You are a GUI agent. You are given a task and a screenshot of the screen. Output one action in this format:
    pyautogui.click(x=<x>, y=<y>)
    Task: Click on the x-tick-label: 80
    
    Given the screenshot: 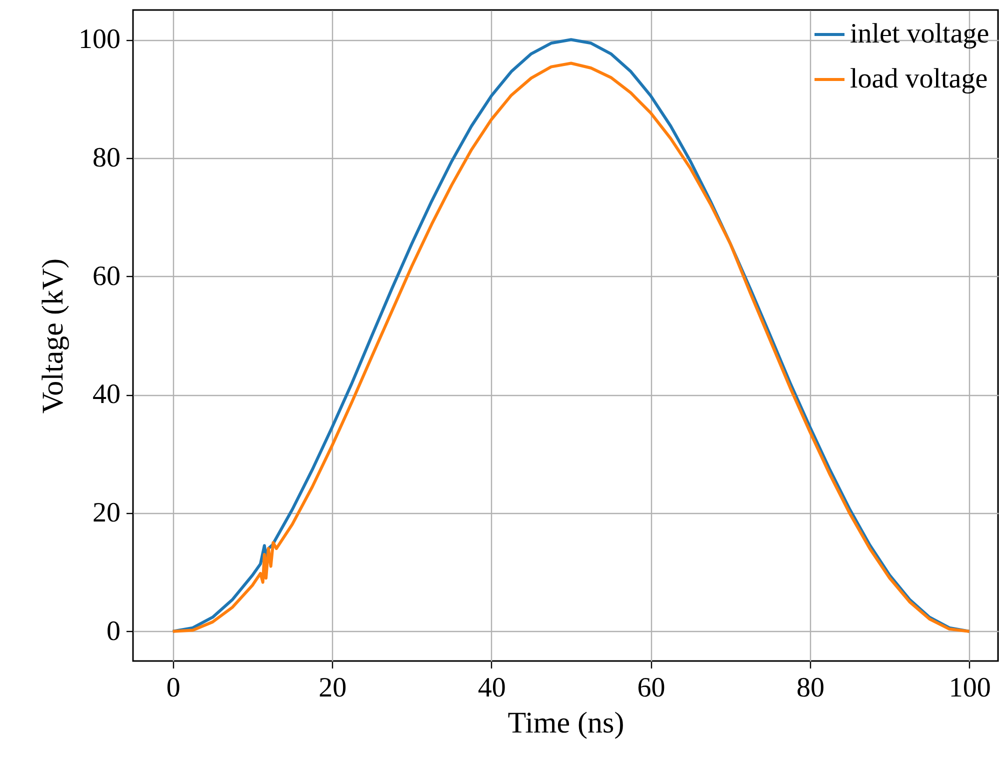 What is the action you would take?
    pyautogui.click(x=810, y=688)
    